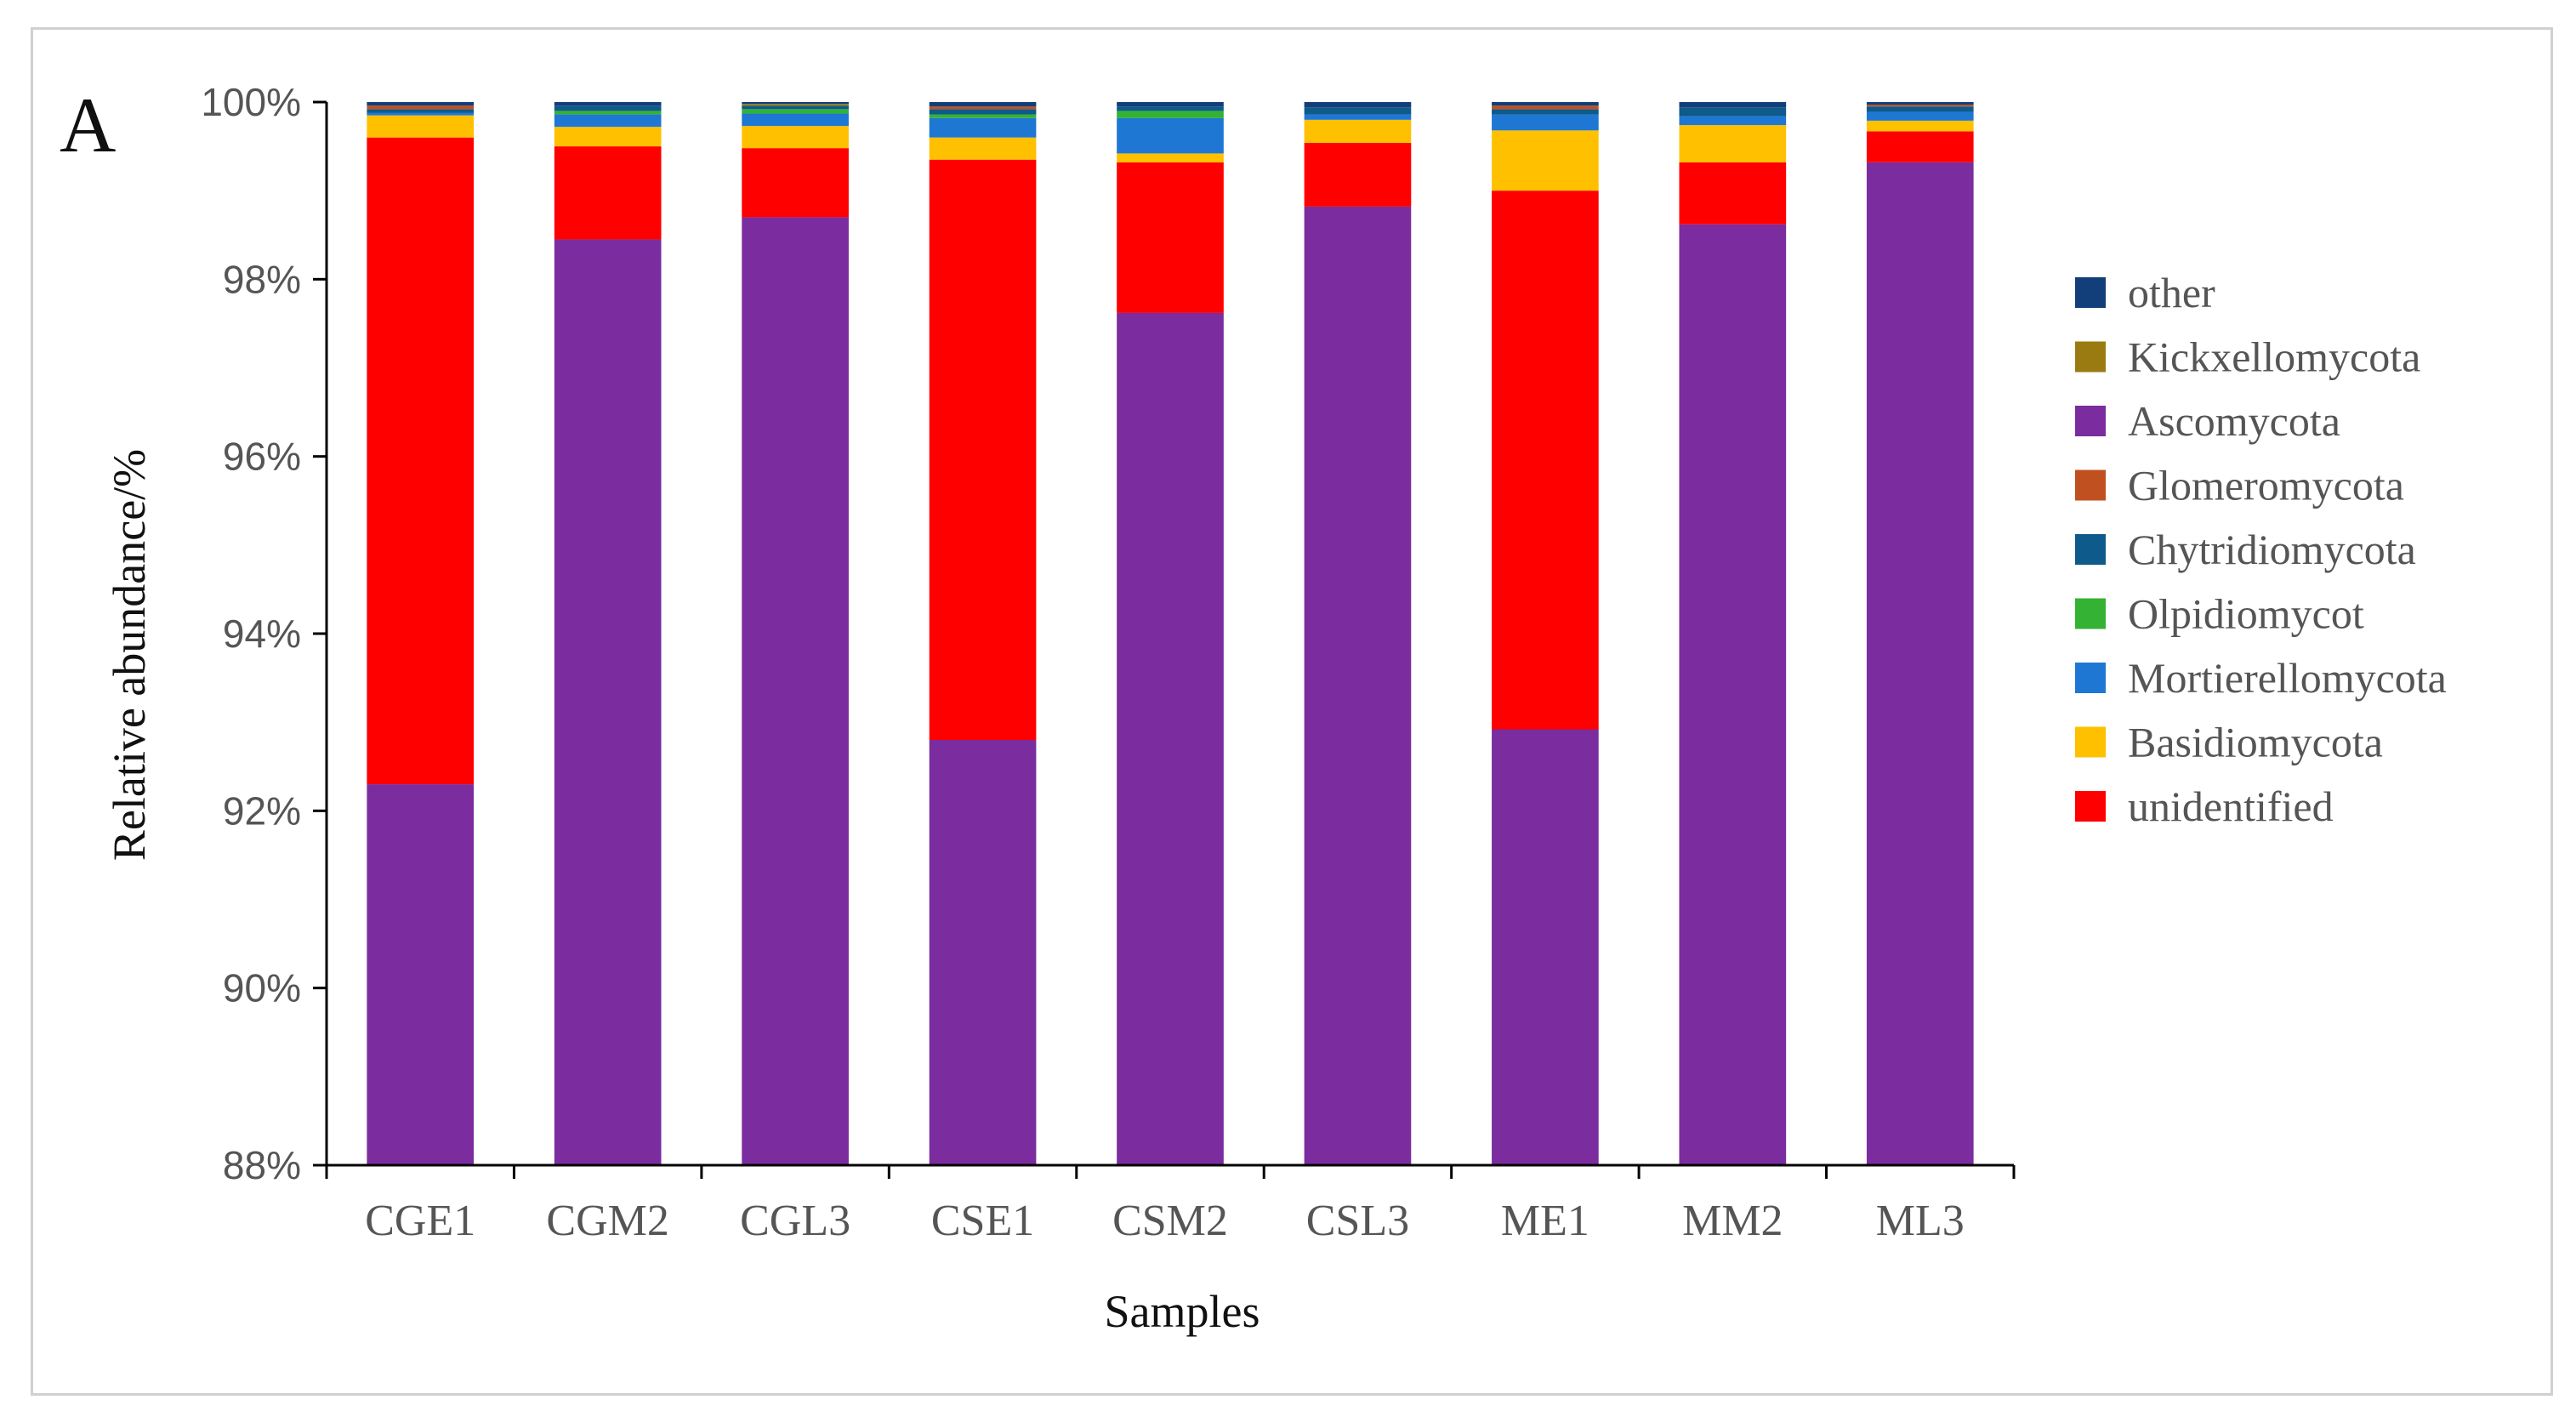 Image resolution: width=2576 pixels, height=1428 pixels. What do you see at coordinates (1357, 1221) in the screenshot?
I see `x-tick-label: CSL3` at bounding box center [1357, 1221].